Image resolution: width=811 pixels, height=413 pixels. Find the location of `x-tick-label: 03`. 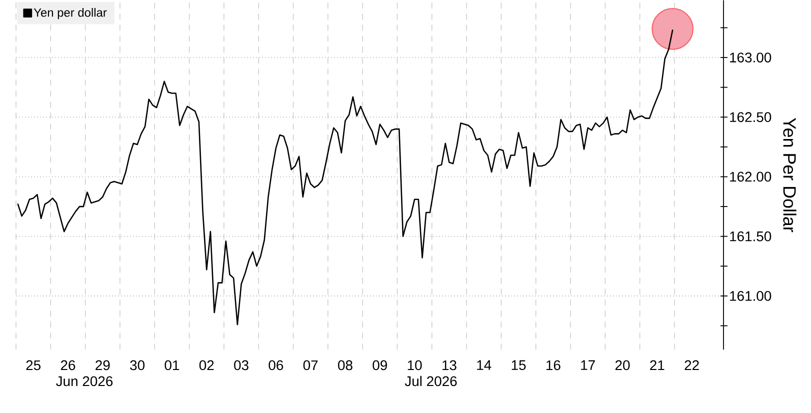

x-tick-label: 03 is located at coordinates (241, 365).